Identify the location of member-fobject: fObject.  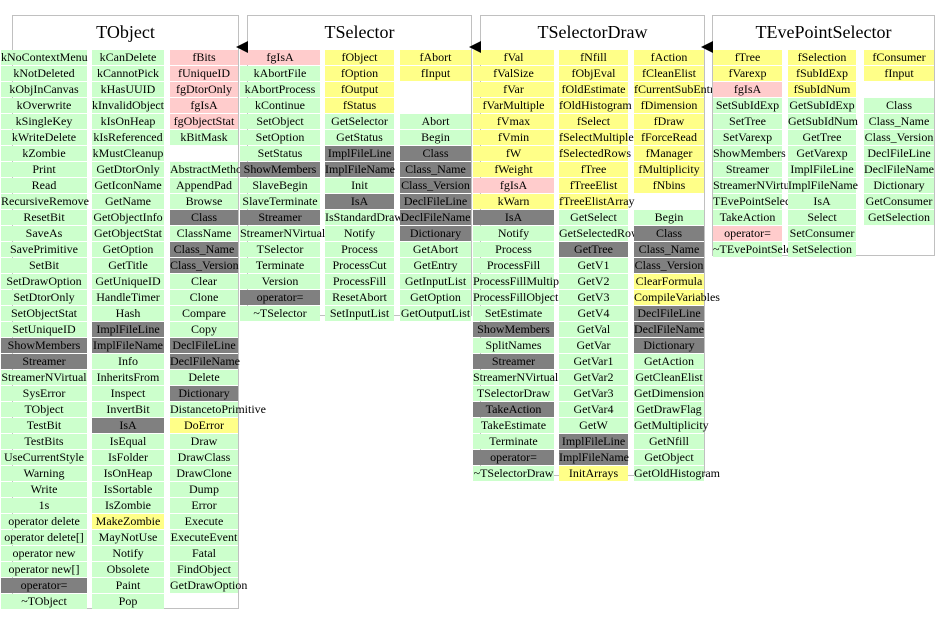
(359, 57).